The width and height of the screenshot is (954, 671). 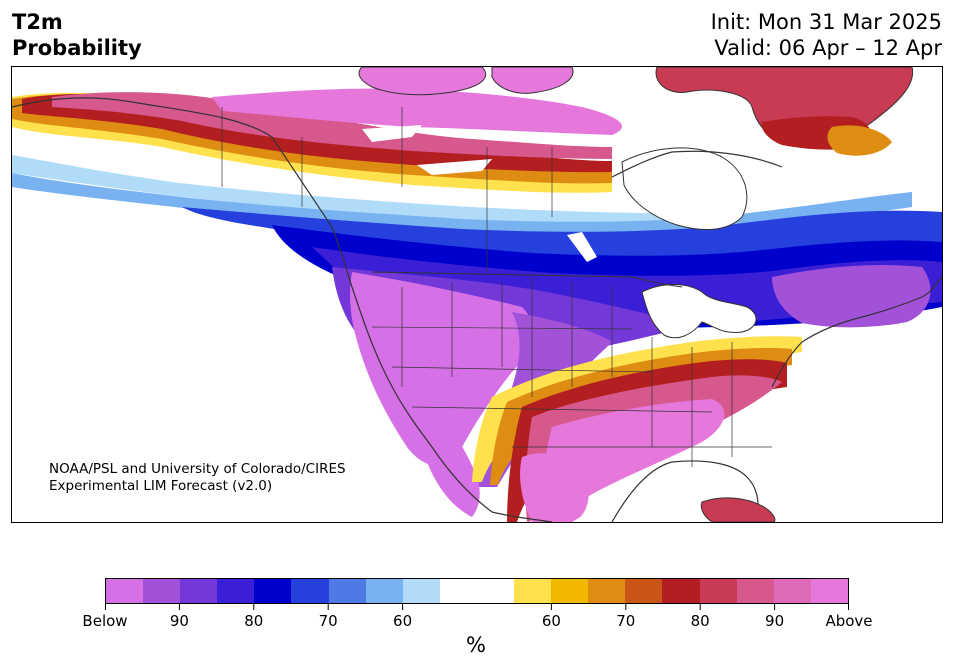 What do you see at coordinates (551, 621) in the screenshot?
I see `colorbar-label-5: 60` at bounding box center [551, 621].